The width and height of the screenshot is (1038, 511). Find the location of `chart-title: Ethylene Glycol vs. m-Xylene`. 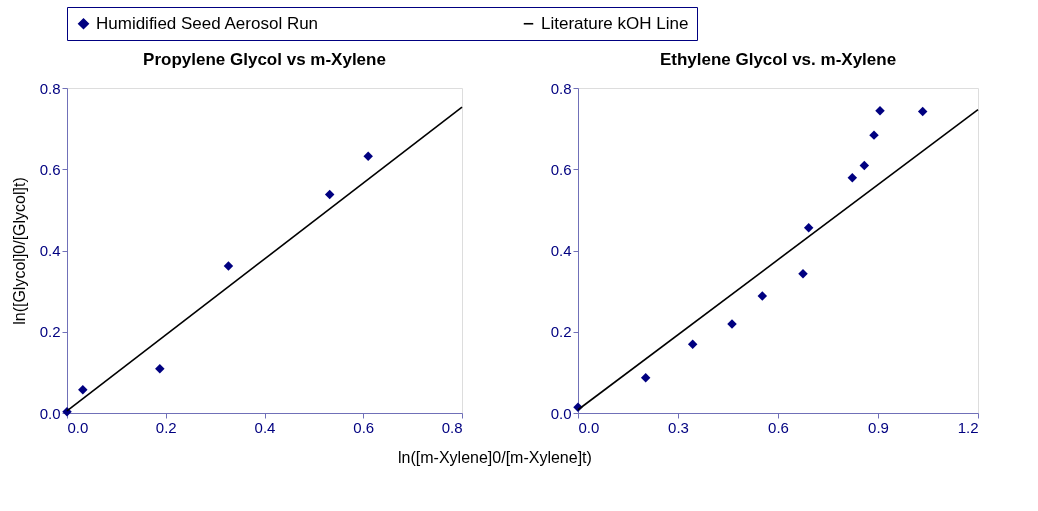

chart-title: Ethylene Glycol vs. m-Xylene is located at coordinates (778, 59).